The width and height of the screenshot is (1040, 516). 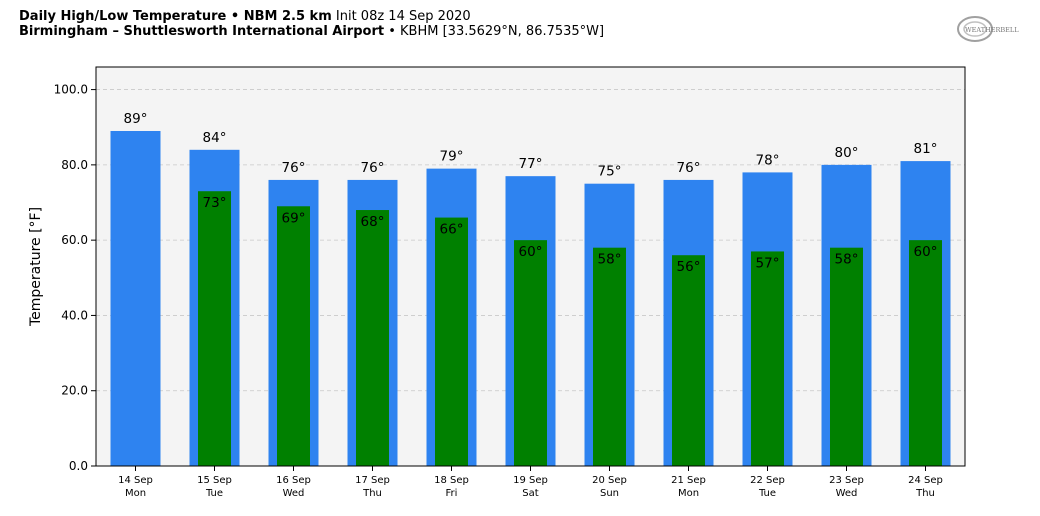 What do you see at coordinates (847, 153) in the screenshot?
I see `high-temp-label: 80°` at bounding box center [847, 153].